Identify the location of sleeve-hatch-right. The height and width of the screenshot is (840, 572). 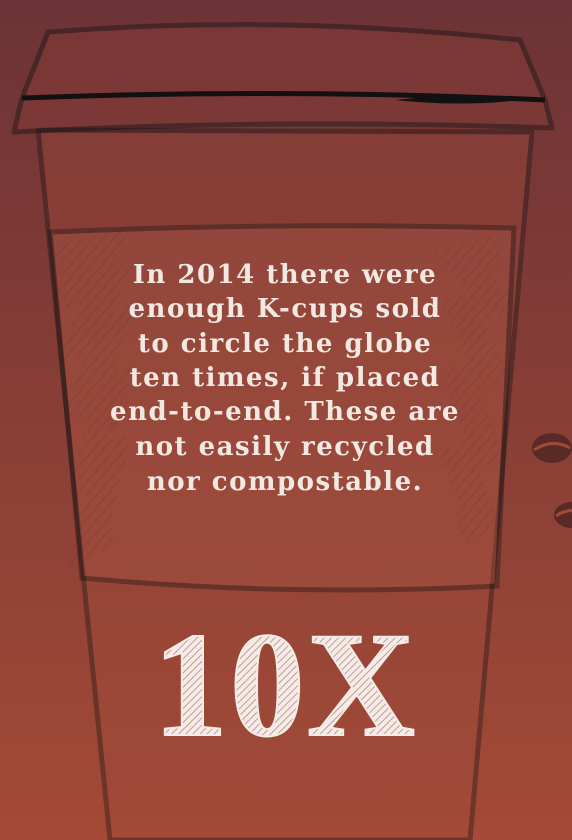
(477, 389).